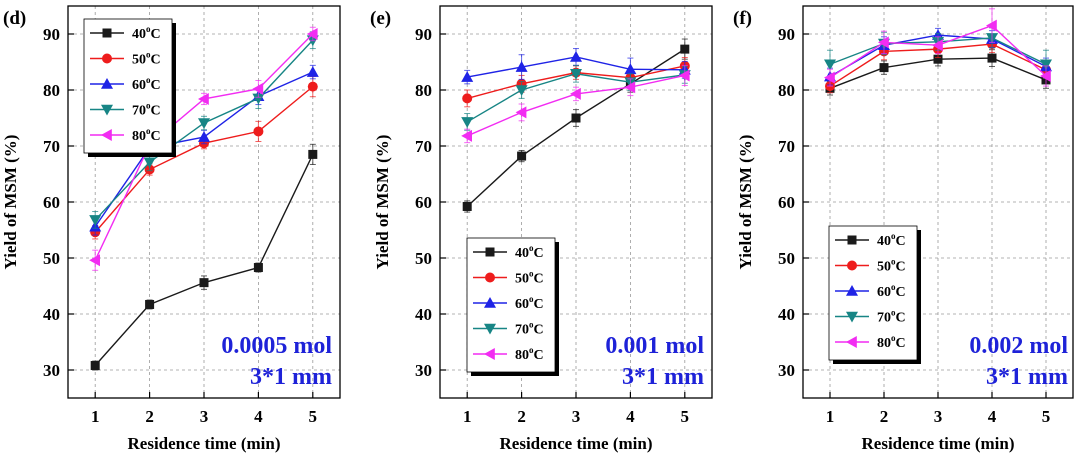  Describe the element at coordinates (874, 294) in the screenshot. I see `legend: 40oC 50oC 60oC 70oC 80oC` at that location.